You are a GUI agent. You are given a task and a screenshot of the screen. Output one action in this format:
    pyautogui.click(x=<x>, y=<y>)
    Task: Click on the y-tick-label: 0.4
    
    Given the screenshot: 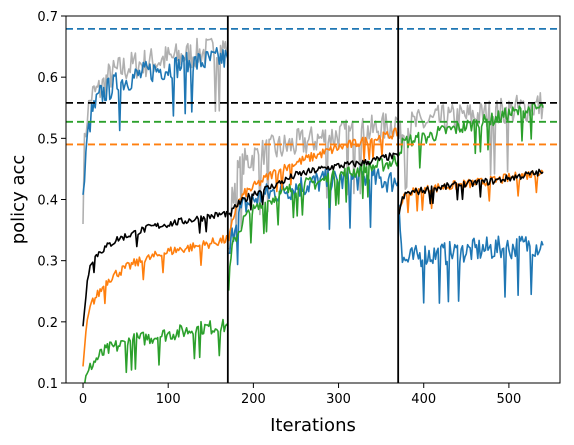 What is the action you would take?
    pyautogui.click(x=47, y=201)
    